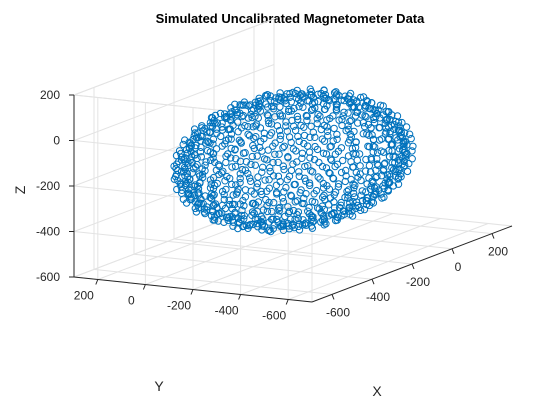  Describe the element at coordinates (274, 316) in the screenshot. I see `y-tick-label: -600` at that location.